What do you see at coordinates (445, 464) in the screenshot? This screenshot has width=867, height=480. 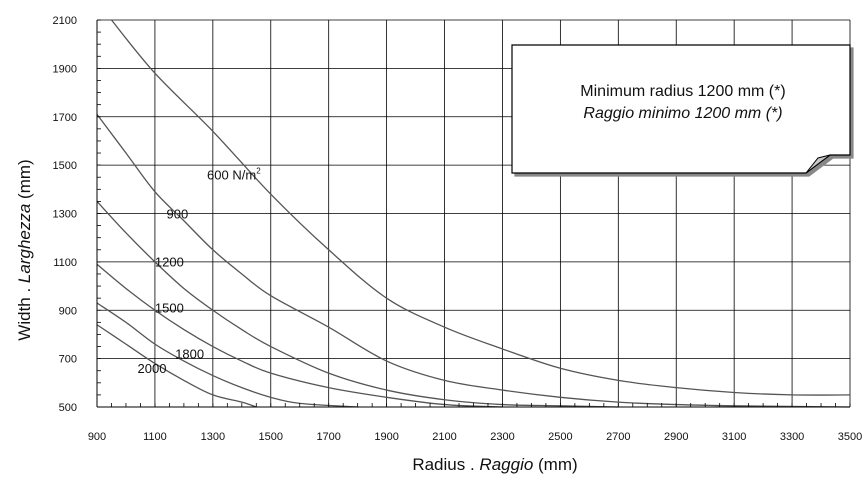 I see `x-axis-title-main: Radius .` at bounding box center [445, 464].